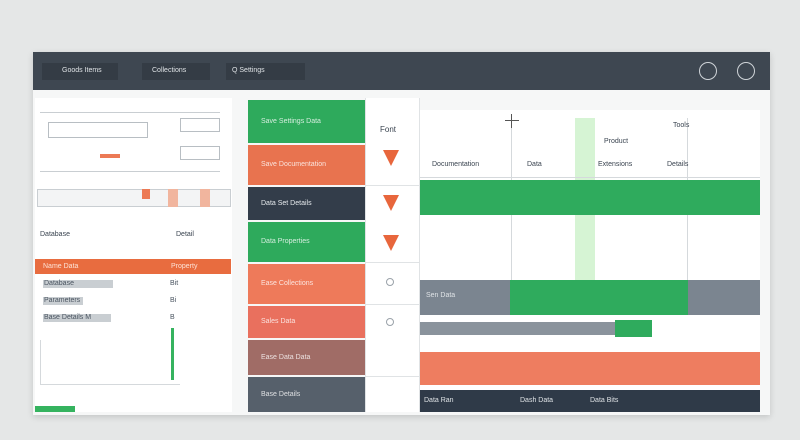 Image resolution: width=800 pixels, height=440 pixels. Describe the element at coordinates (681, 125) in the screenshot. I see `label: Tools` at that location.